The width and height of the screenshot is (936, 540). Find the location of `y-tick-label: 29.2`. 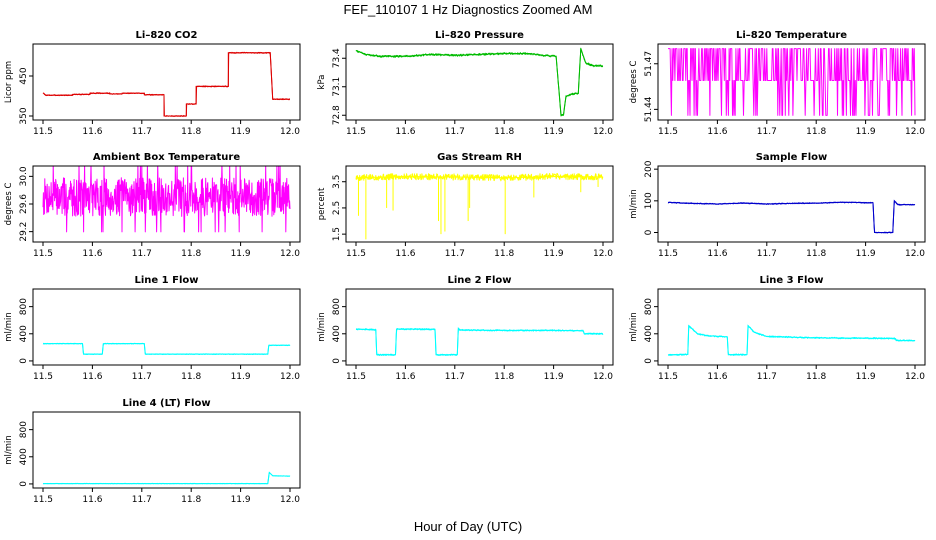

y-tick-label: 29.2 is located at coordinates (24, 232).